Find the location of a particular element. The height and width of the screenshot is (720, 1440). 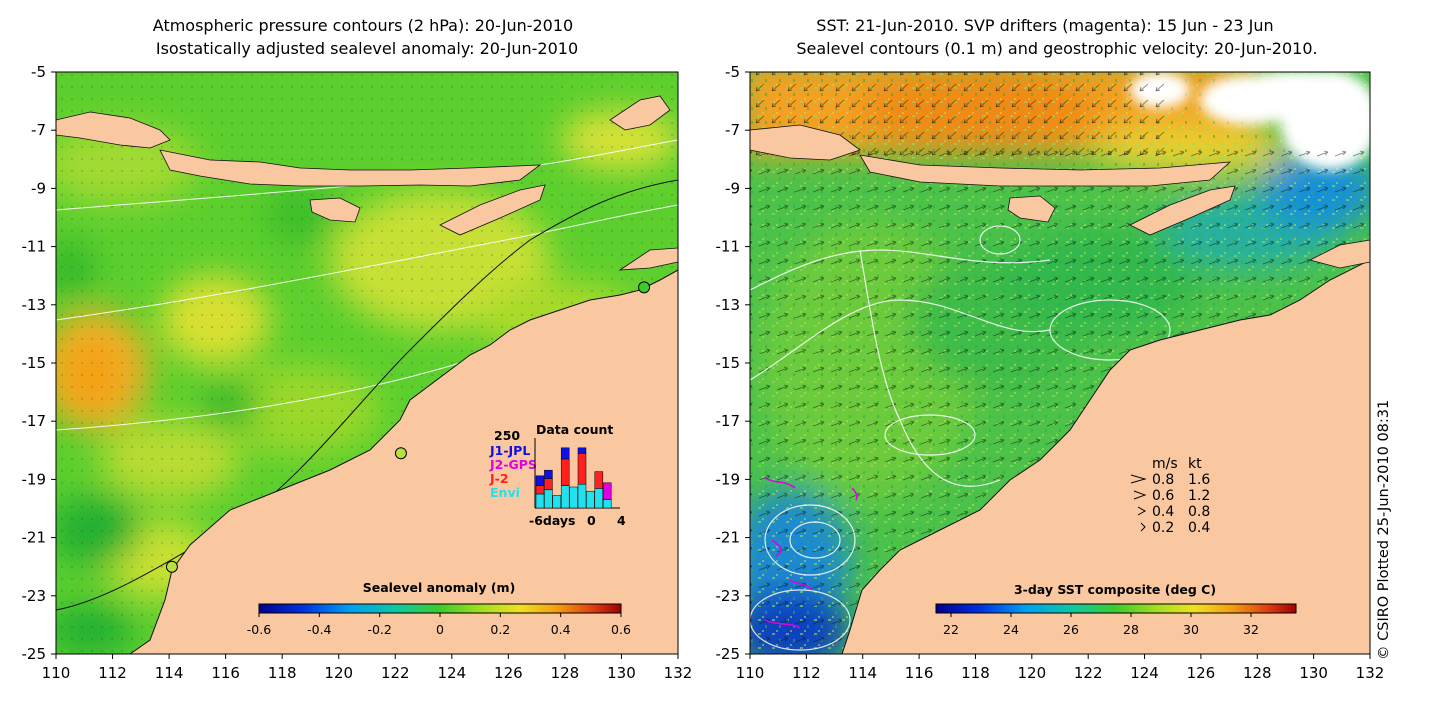

data-count-title: Data count is located at coordinates (574, 429).